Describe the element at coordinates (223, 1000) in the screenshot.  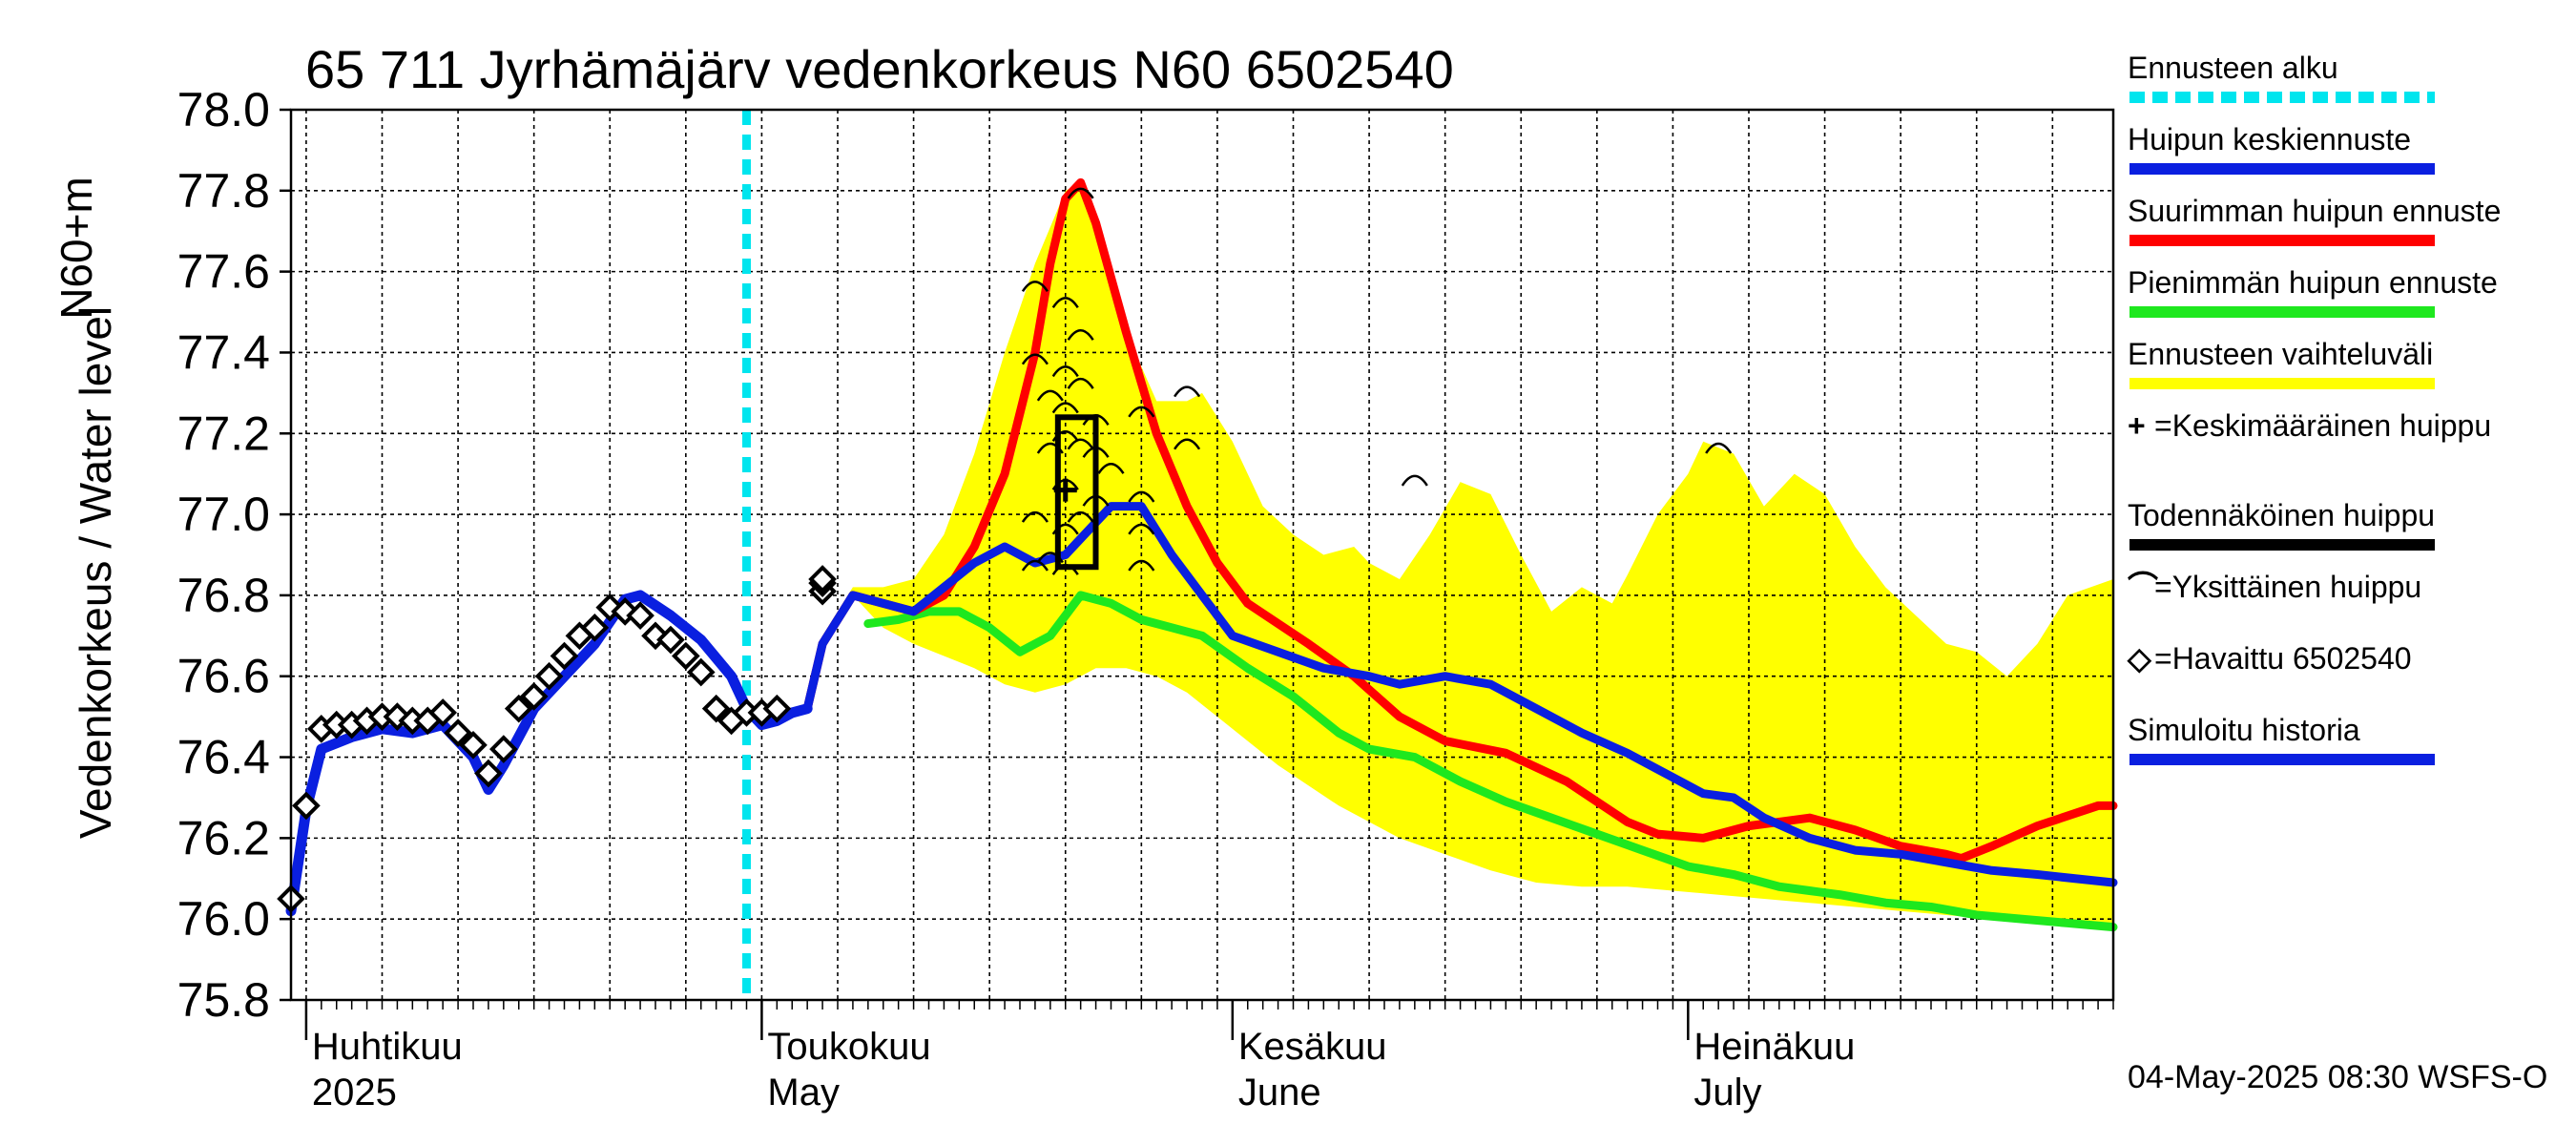
I see `y-tick-label: 75.8` at that location.